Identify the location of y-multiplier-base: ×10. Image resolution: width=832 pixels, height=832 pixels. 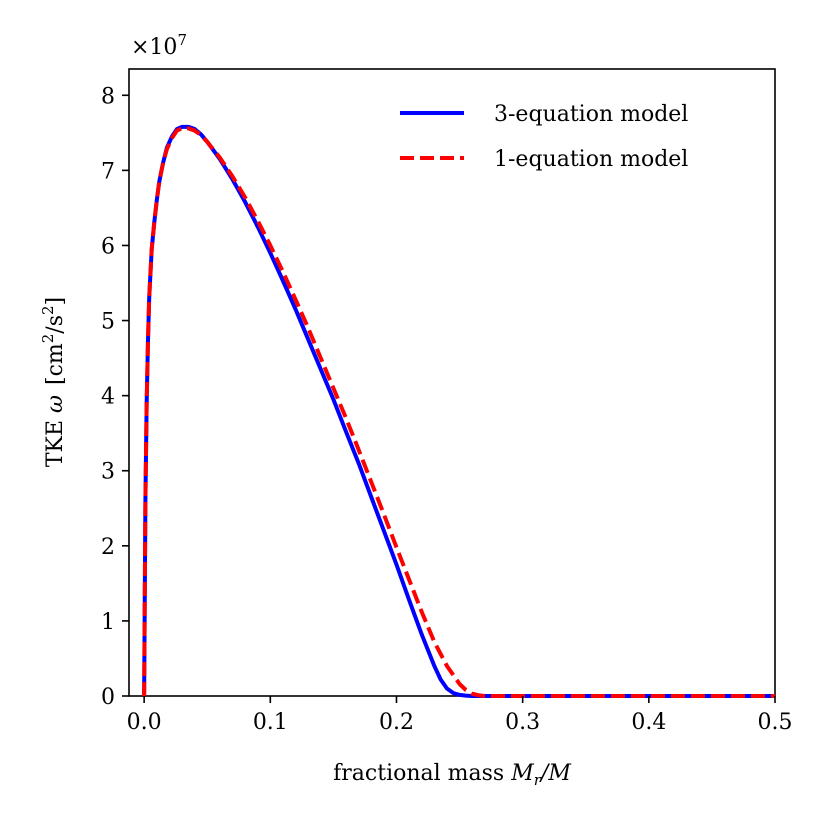
(154, 47).